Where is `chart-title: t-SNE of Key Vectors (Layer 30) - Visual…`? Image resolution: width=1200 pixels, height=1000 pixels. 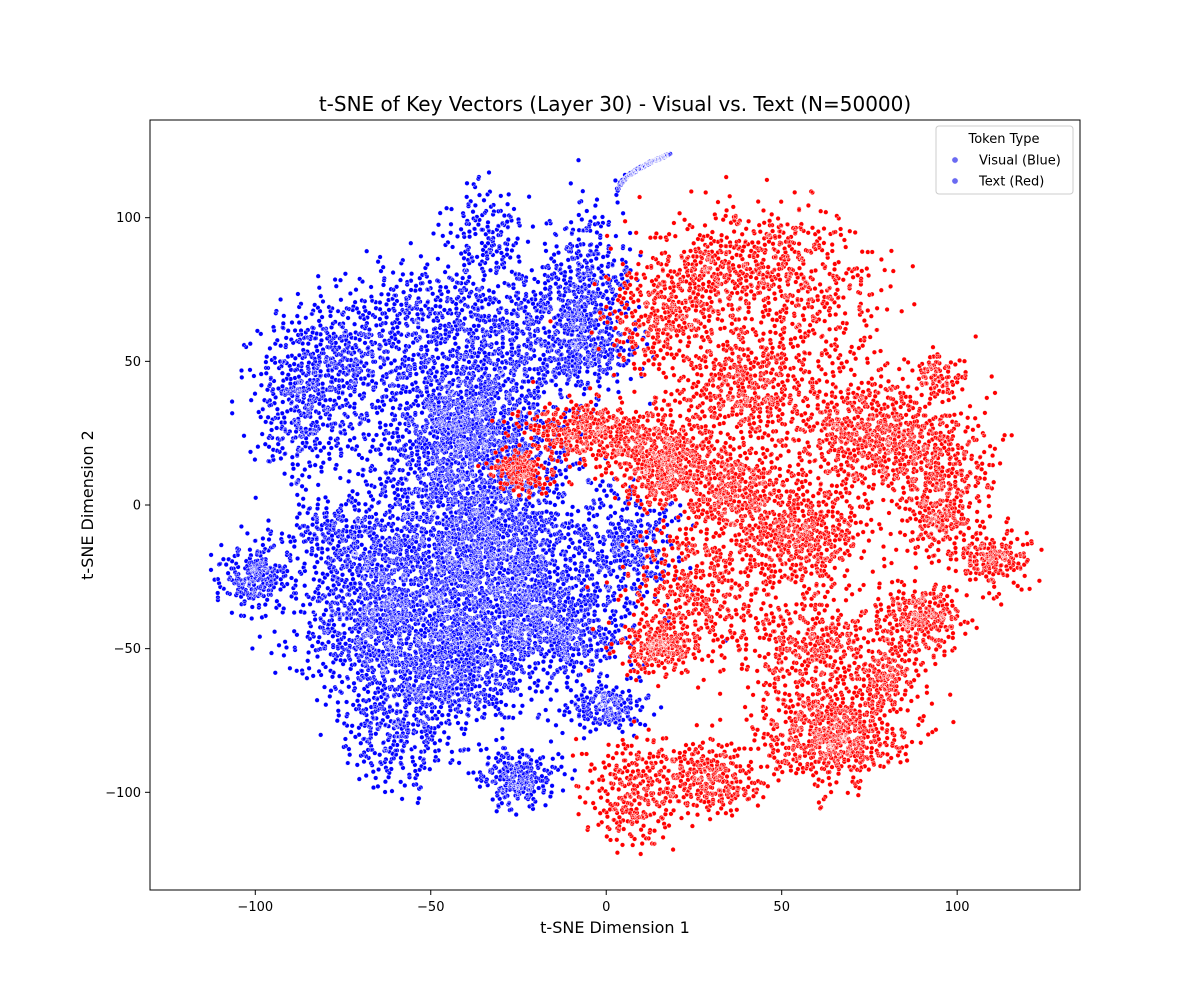 chart-title: t-SNE of Key Vectors (Layer 30) - Visual… is located at coordinates (615, 104).